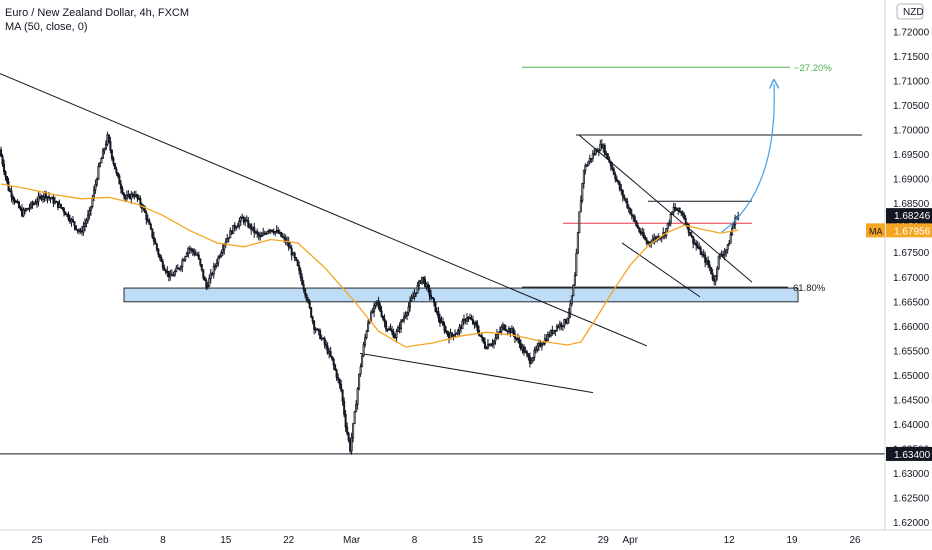 The width and height of the screenshot is (932, 550). I want to click on wedge-lower-line, so click(476, 373).